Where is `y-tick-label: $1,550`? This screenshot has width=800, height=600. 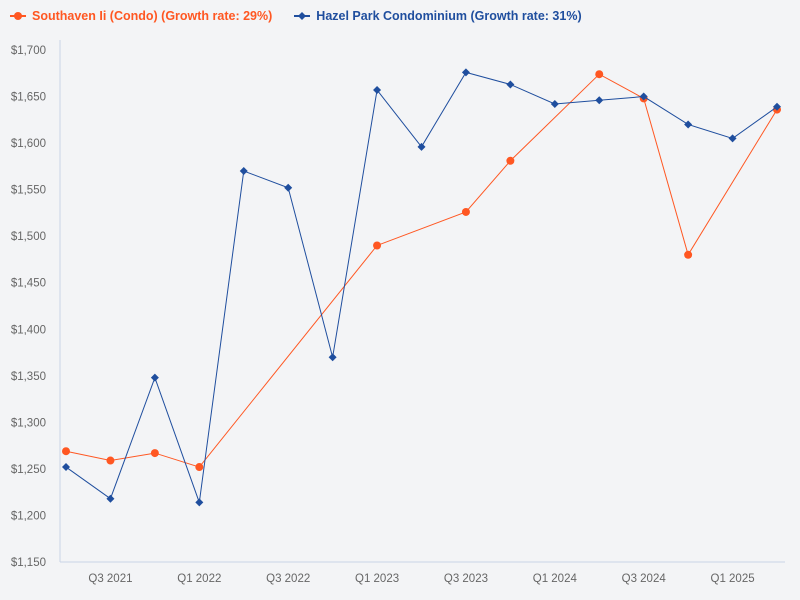 y-tick-label: $1,550 is located at coordinates (28, 191).